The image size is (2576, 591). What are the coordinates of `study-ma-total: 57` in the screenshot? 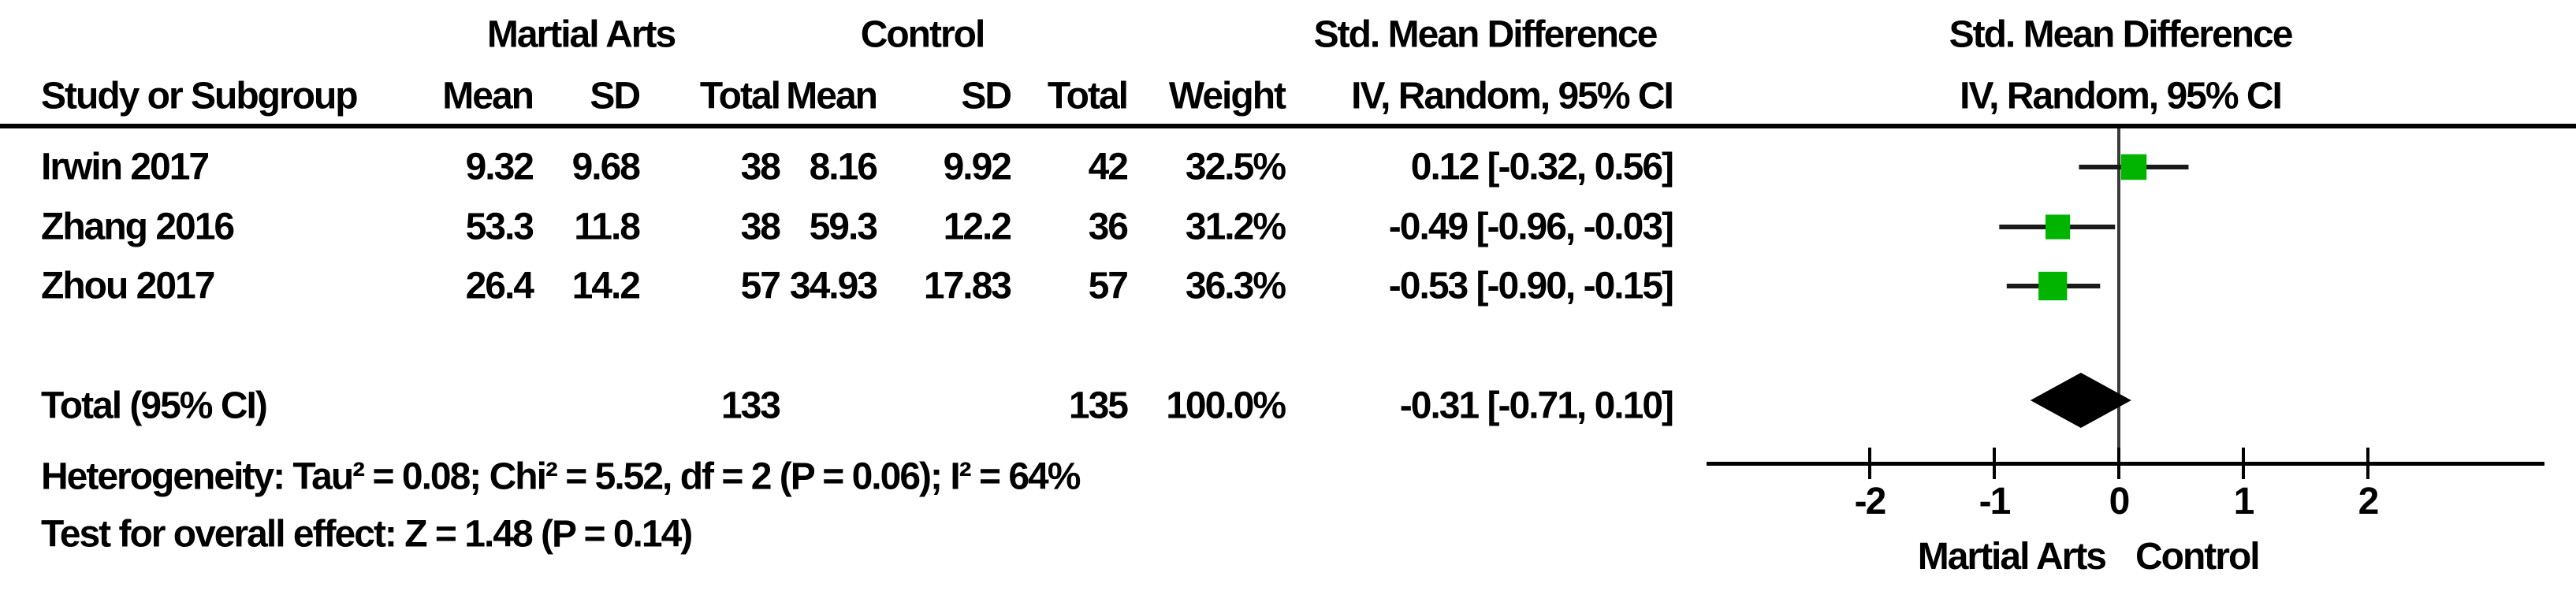 It's located at (760, 286).